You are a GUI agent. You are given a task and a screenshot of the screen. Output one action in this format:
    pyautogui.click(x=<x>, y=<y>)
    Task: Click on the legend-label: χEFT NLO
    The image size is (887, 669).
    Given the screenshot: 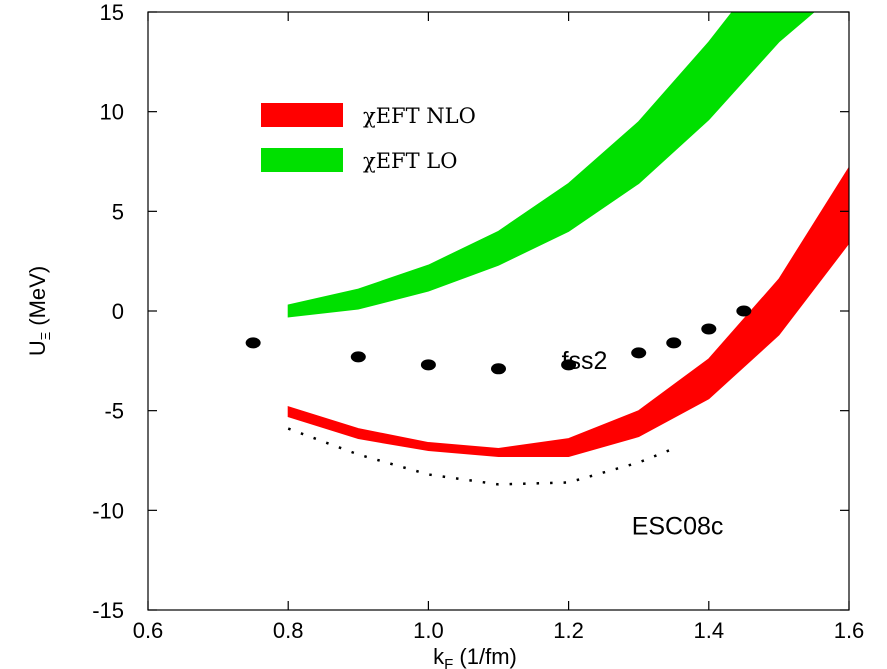 What is the action you would take?
    pyautogui.click(x=419, y=116)
    